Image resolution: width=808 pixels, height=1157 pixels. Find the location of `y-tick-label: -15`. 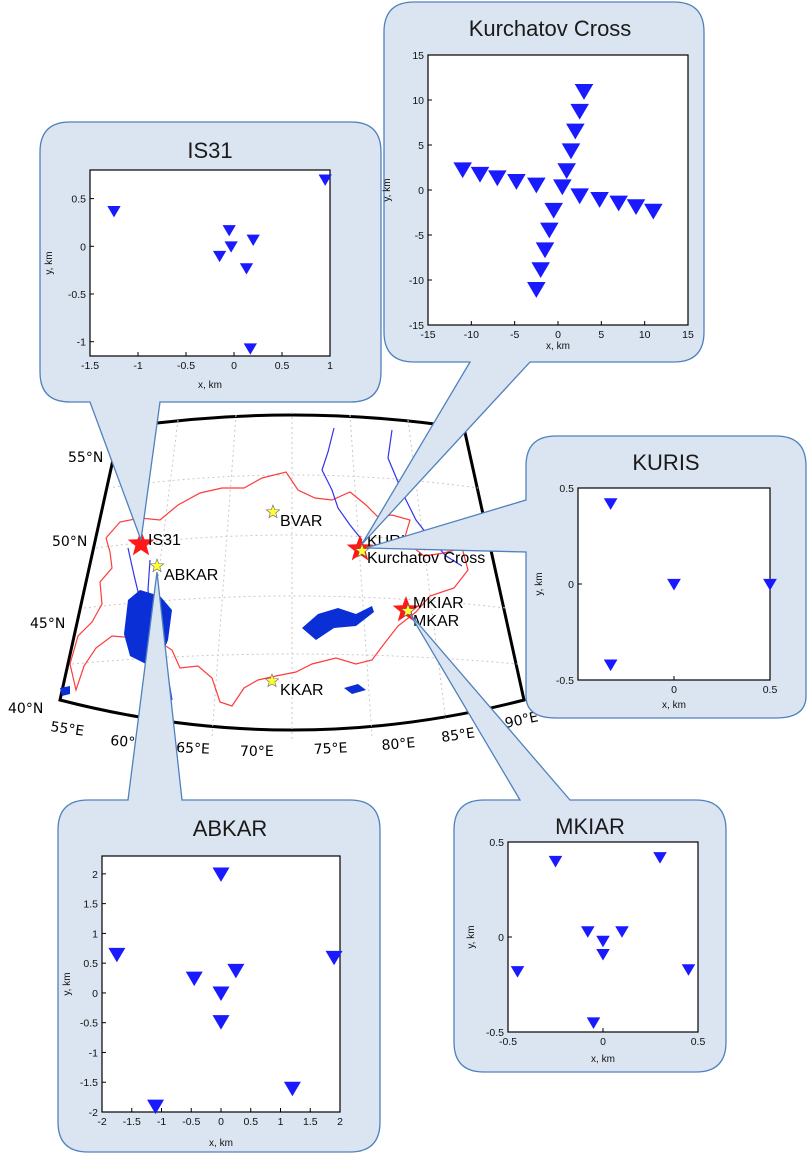

y-tick-label: -15 is located at coordinates (416, 326).